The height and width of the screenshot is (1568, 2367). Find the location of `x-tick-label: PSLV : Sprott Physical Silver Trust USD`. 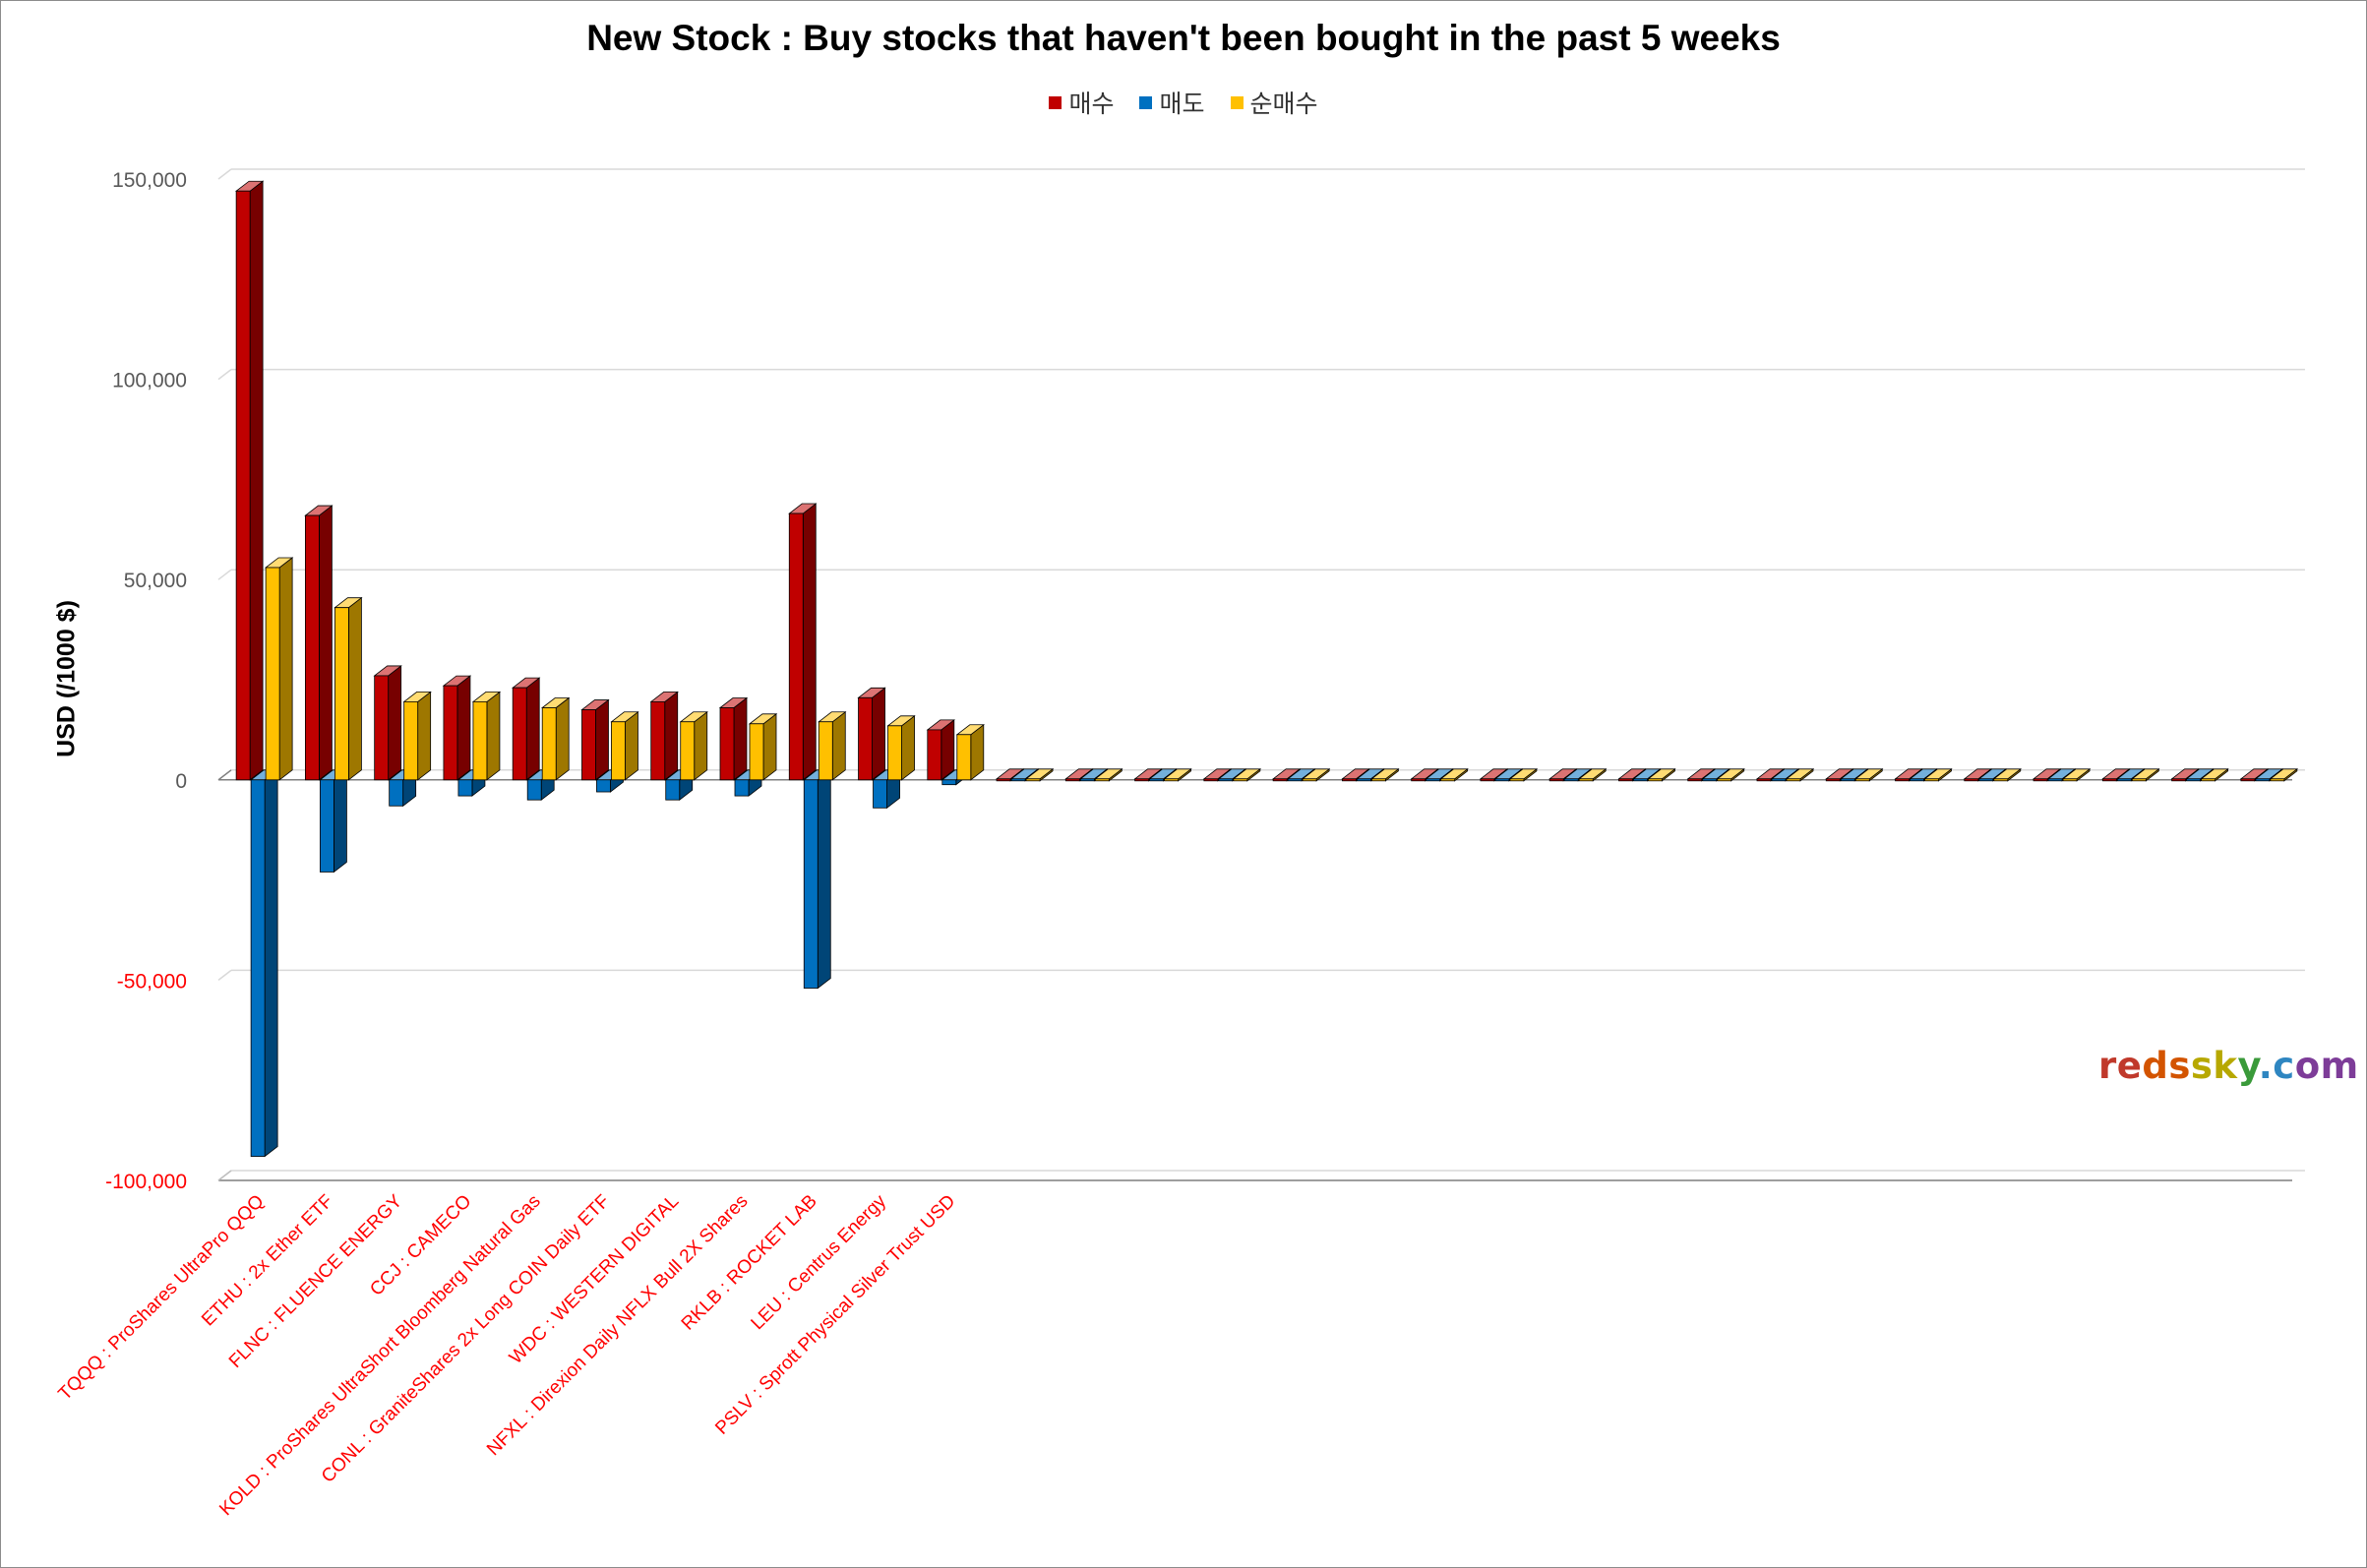

x-tick-label: PSLV : Sprott Physical Silver Trust USD is located at coordinates (835, 1315).